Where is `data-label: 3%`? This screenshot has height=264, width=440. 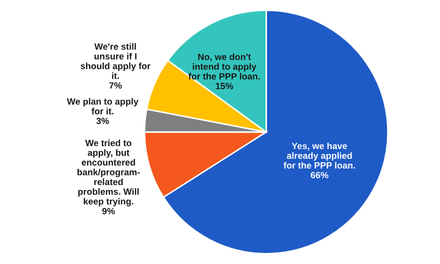
data-label: 3% is located at coordinates (102, 121).